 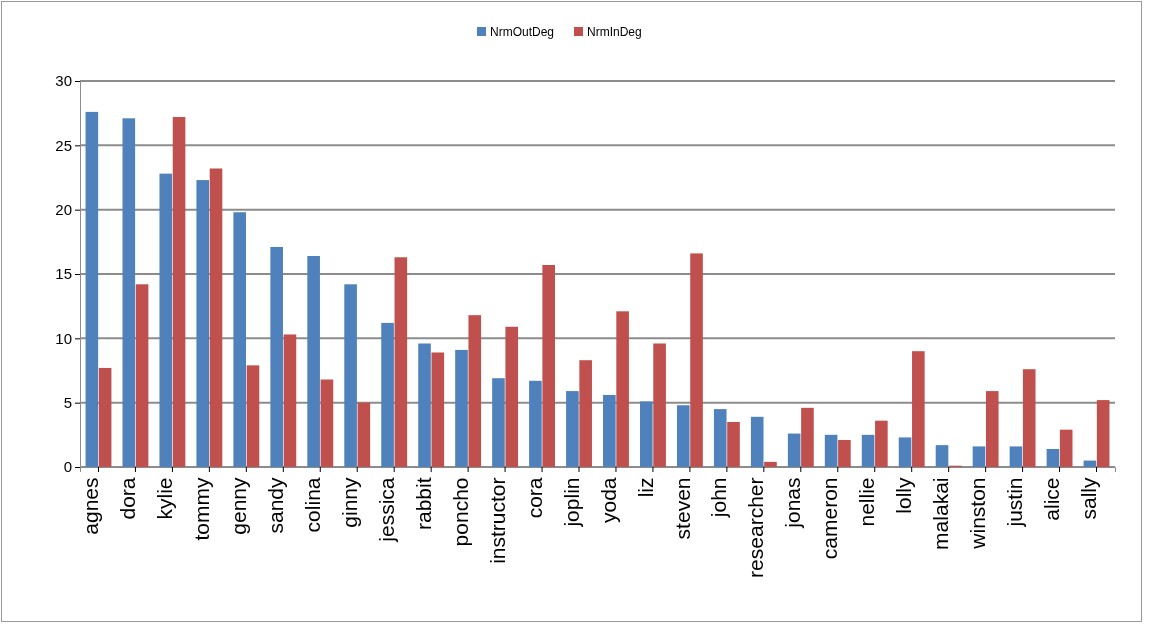 What do you see at coordinates (614, 32) in the screenshot?
I see `legend-label: NrmInDeg` at bounding box center [614, 32].